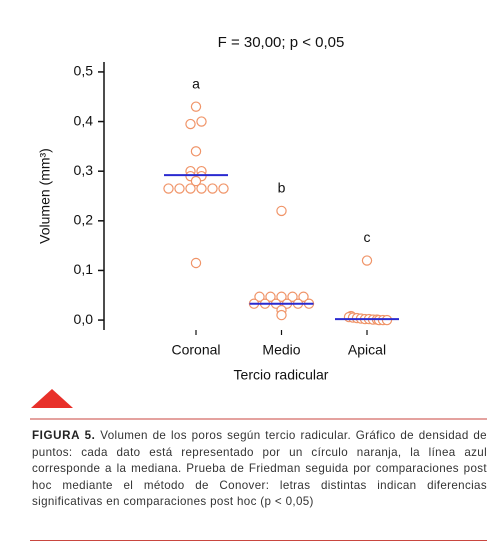 This screenshot has width=502, height=558. Describe the element at coordinates (84, 170) in the screenshot. I see `y-tick-label: 0,3` at that location.